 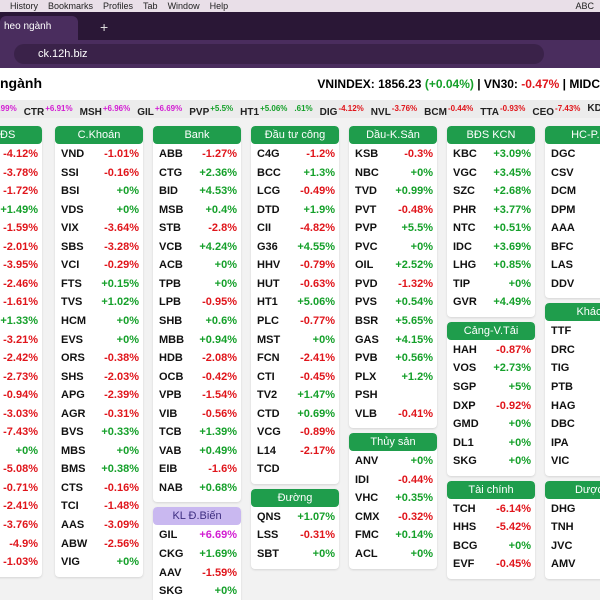 I want to click on stock-ticker: GMD, so click(x=466, y=424).